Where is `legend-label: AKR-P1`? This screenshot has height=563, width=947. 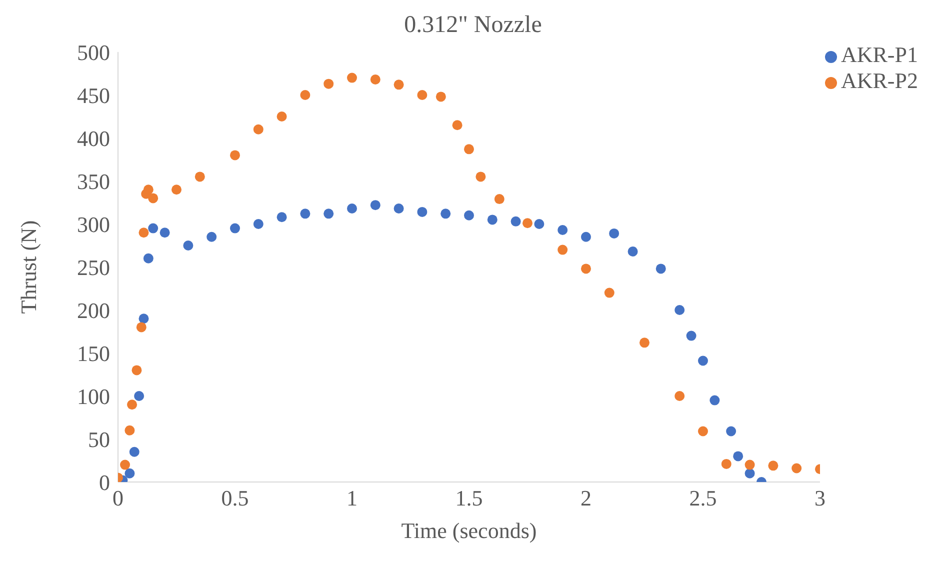
legend-label: AKR-P1 is located at coordinates (879, 54).